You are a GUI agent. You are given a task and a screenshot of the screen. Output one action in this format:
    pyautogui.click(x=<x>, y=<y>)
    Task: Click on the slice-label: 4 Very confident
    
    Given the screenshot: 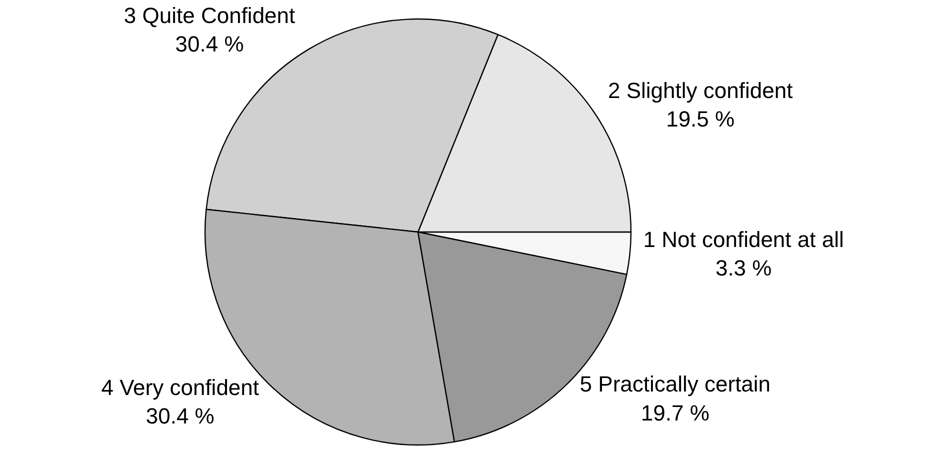 What is the action you would take?
    pyautogui.click(x=180, y=387)
    